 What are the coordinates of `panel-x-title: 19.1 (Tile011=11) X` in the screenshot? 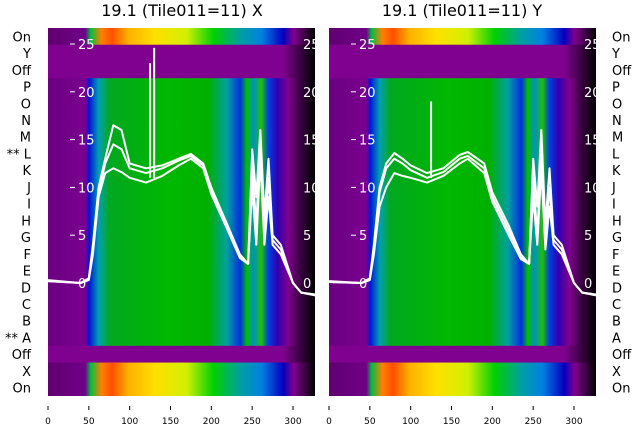 It's located at (182, 10).